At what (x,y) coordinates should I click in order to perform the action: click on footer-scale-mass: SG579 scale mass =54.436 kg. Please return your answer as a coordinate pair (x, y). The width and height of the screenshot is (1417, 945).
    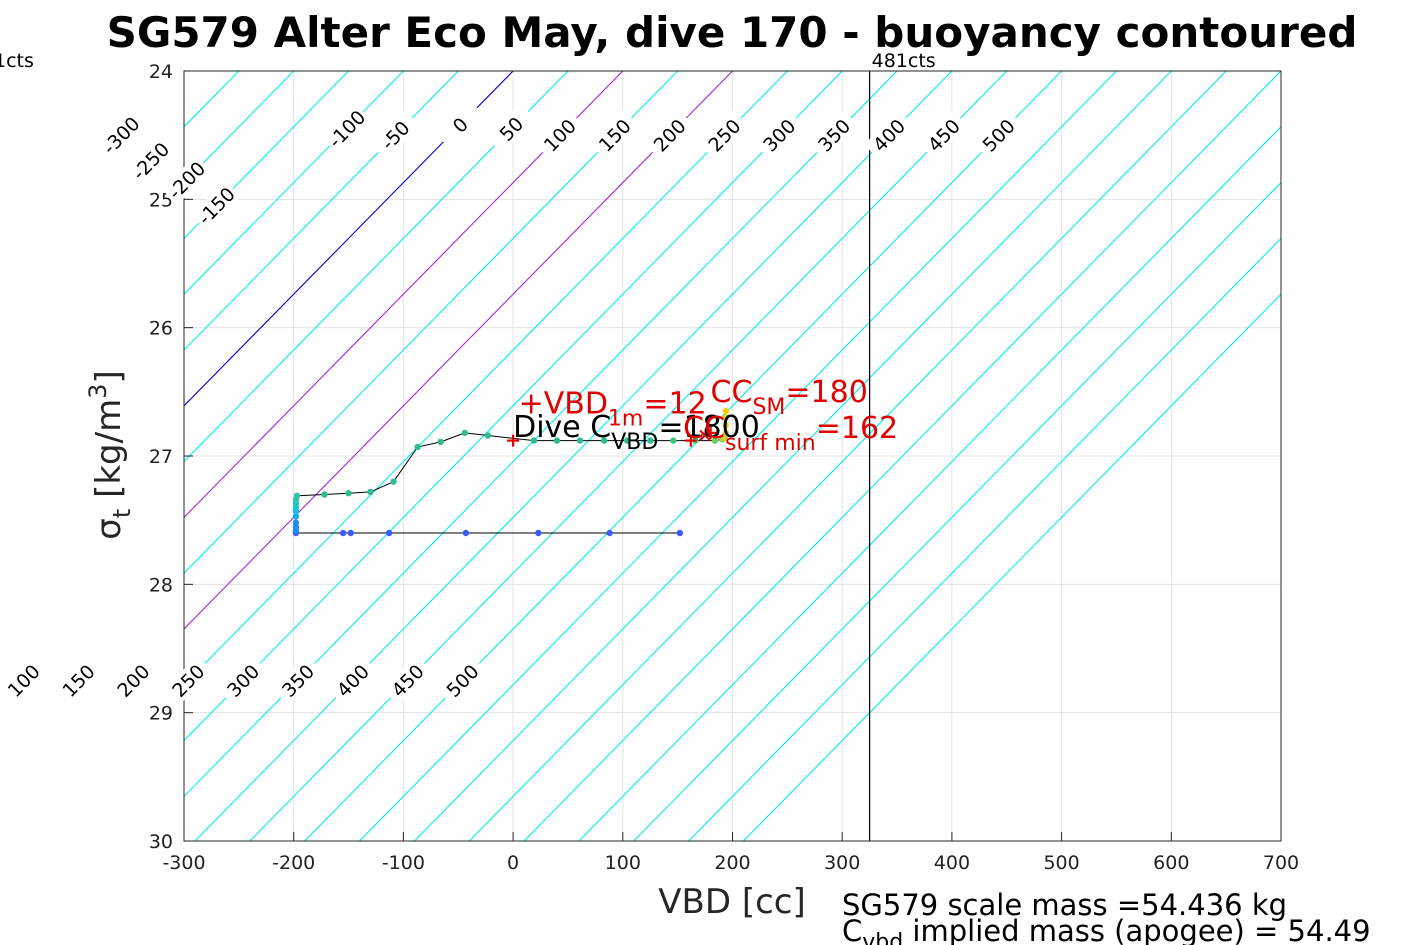
    Looking at the image, I should click on (1064, 905).